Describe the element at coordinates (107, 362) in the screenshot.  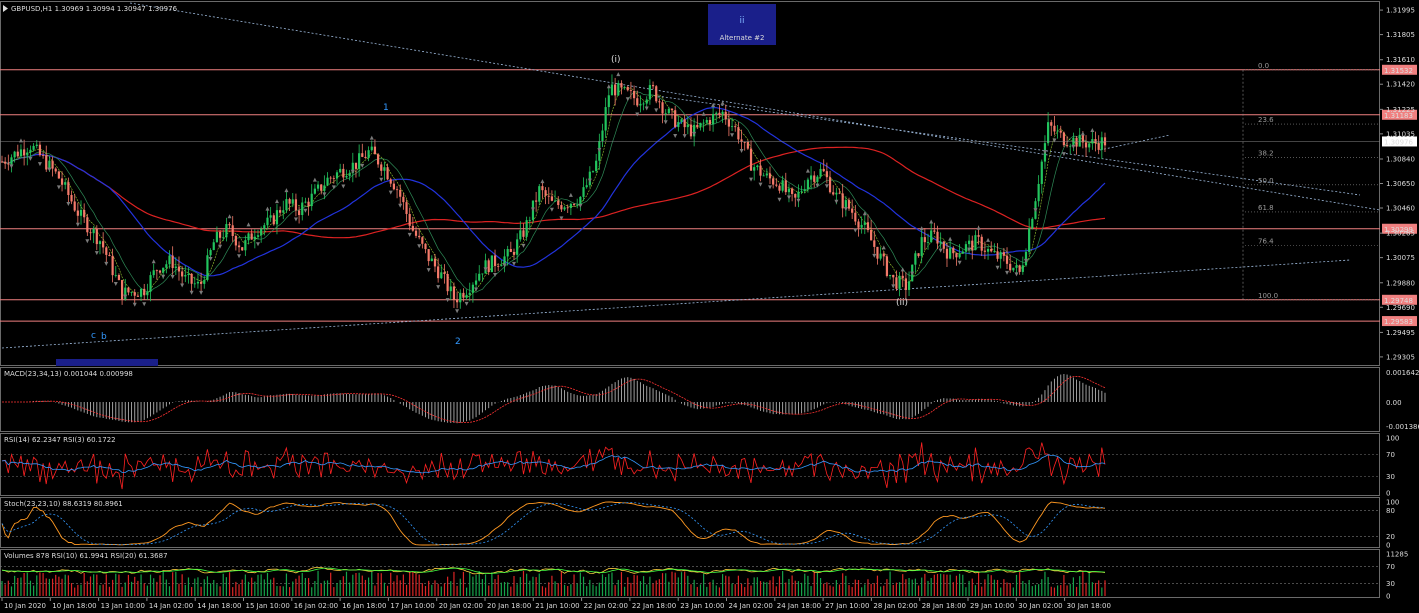
I see `selection-highlight-box` at that location.